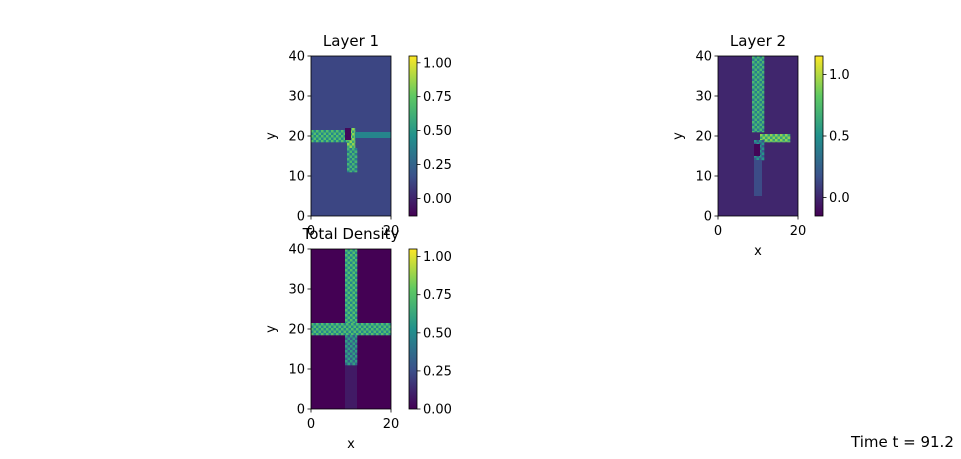 The image size is (961, 459). I want to click on heatmap-regions, so click(351, 329).